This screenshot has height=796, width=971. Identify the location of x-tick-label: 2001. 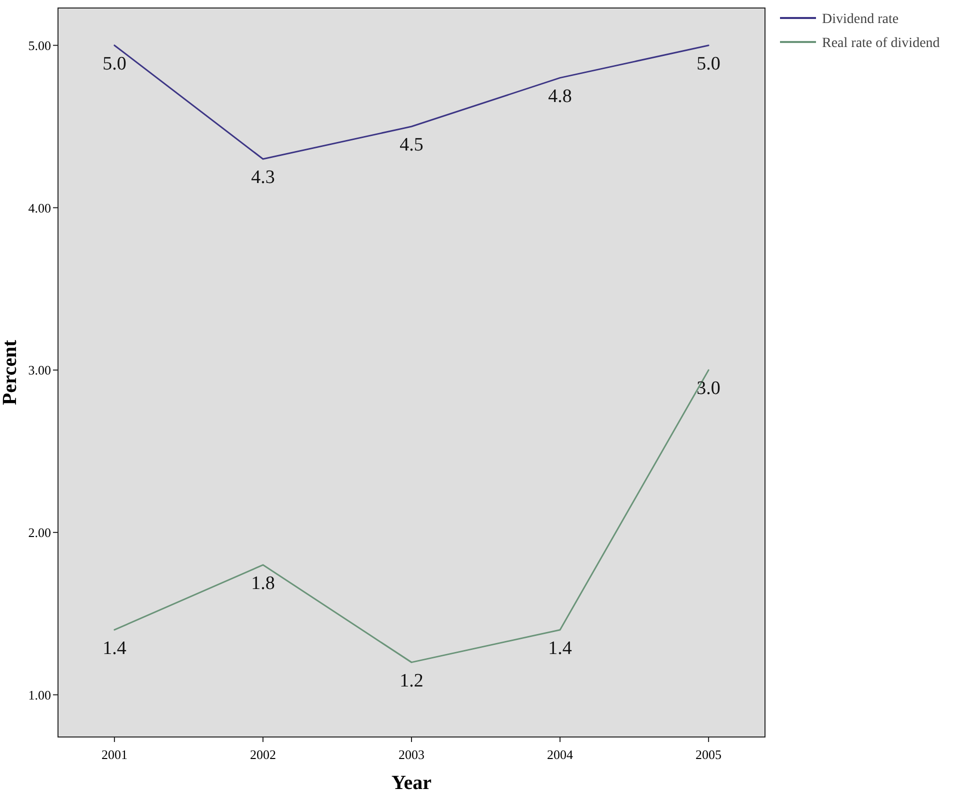
(114, 754).